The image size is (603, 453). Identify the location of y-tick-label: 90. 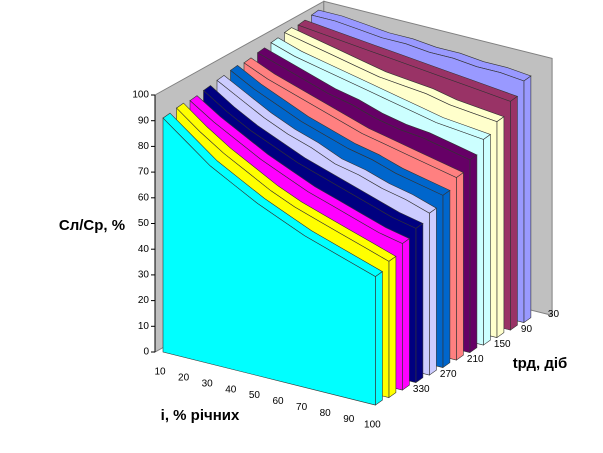
(144, 120).